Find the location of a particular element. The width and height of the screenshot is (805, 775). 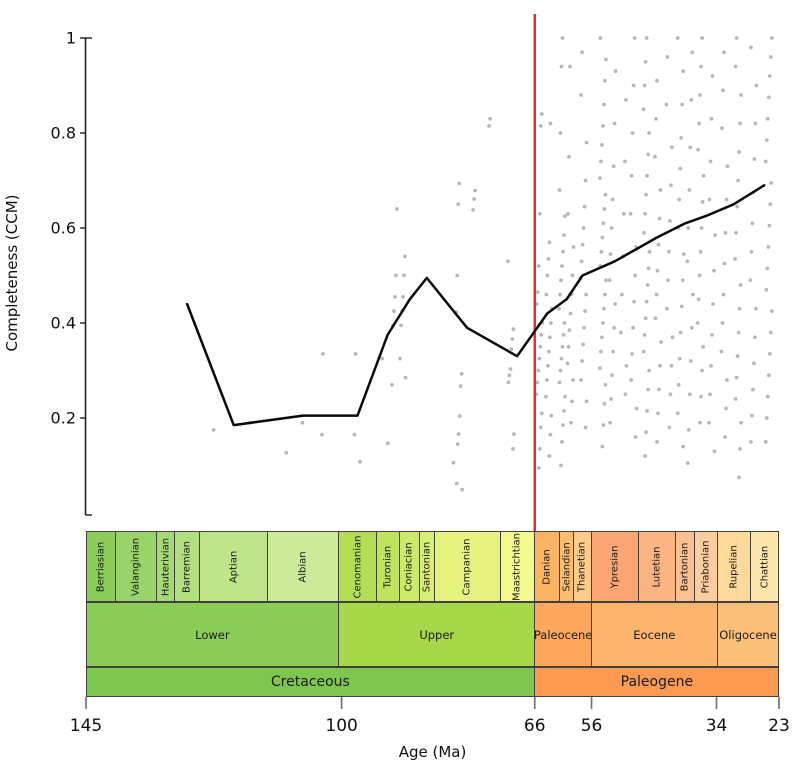

stage-cell-turonian: Turonian is located at coordinates (388, 566).